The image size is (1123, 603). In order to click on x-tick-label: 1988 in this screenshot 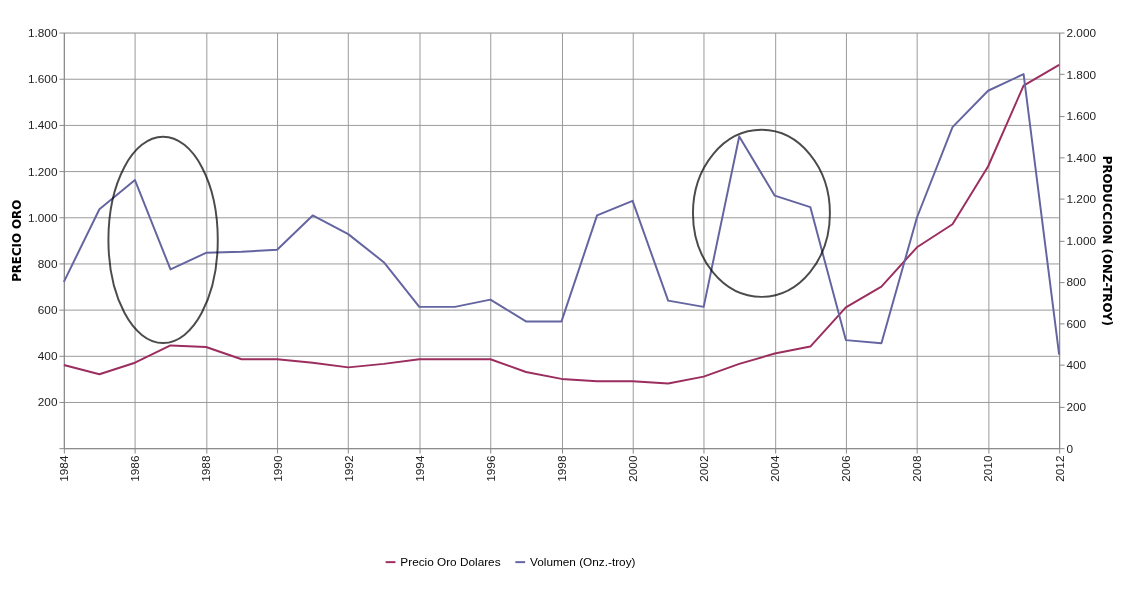, I will do `click(206, 468)`.